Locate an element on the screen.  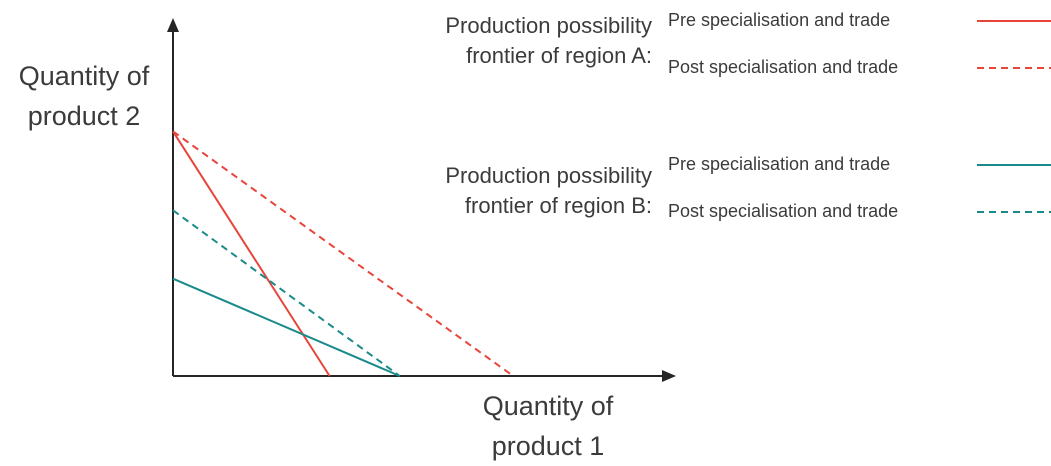
x-axis-title-line-1: Quantity of is located at coordinates (548, 406).